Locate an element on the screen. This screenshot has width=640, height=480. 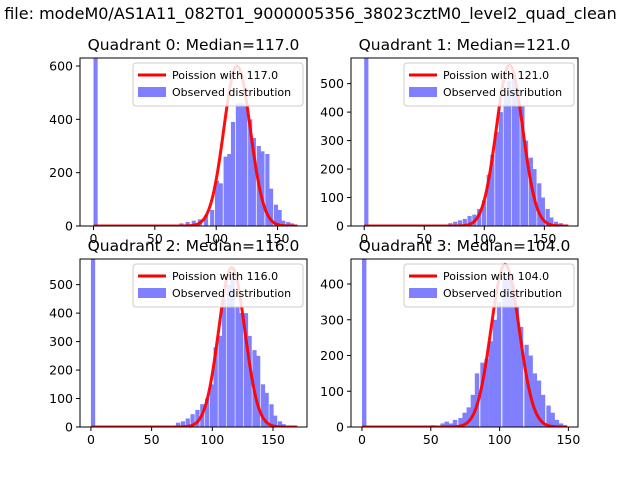
plot-area is located at coordinates (195, 142).